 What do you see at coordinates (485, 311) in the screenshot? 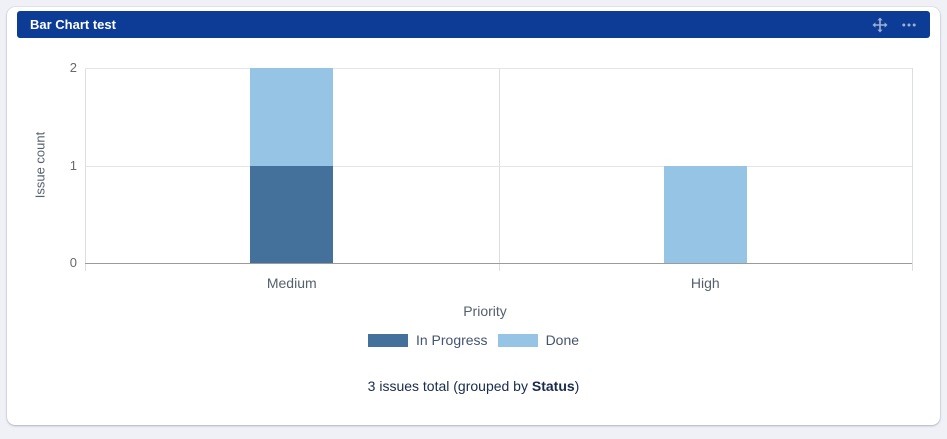
I see `x-axis-title: Priority` at bounding box center [485, 311].